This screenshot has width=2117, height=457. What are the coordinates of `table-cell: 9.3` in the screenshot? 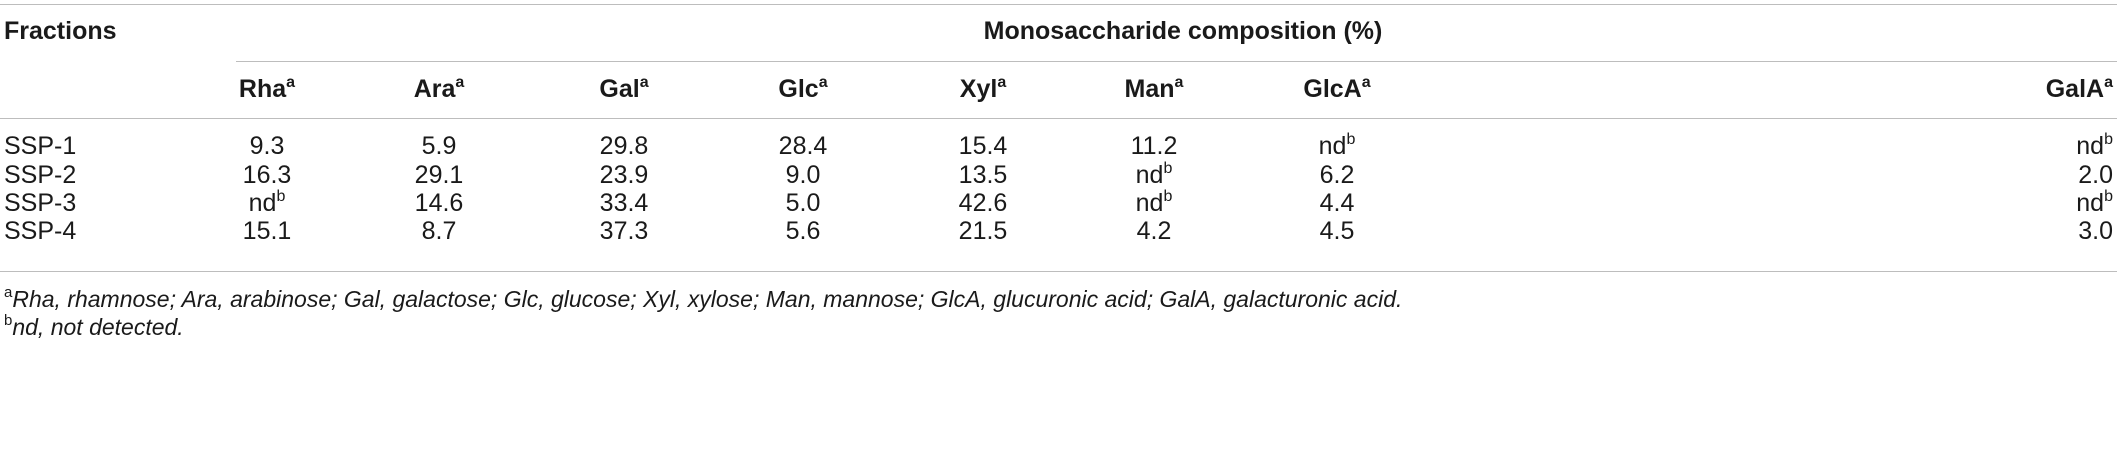 It's located at (267, 146).